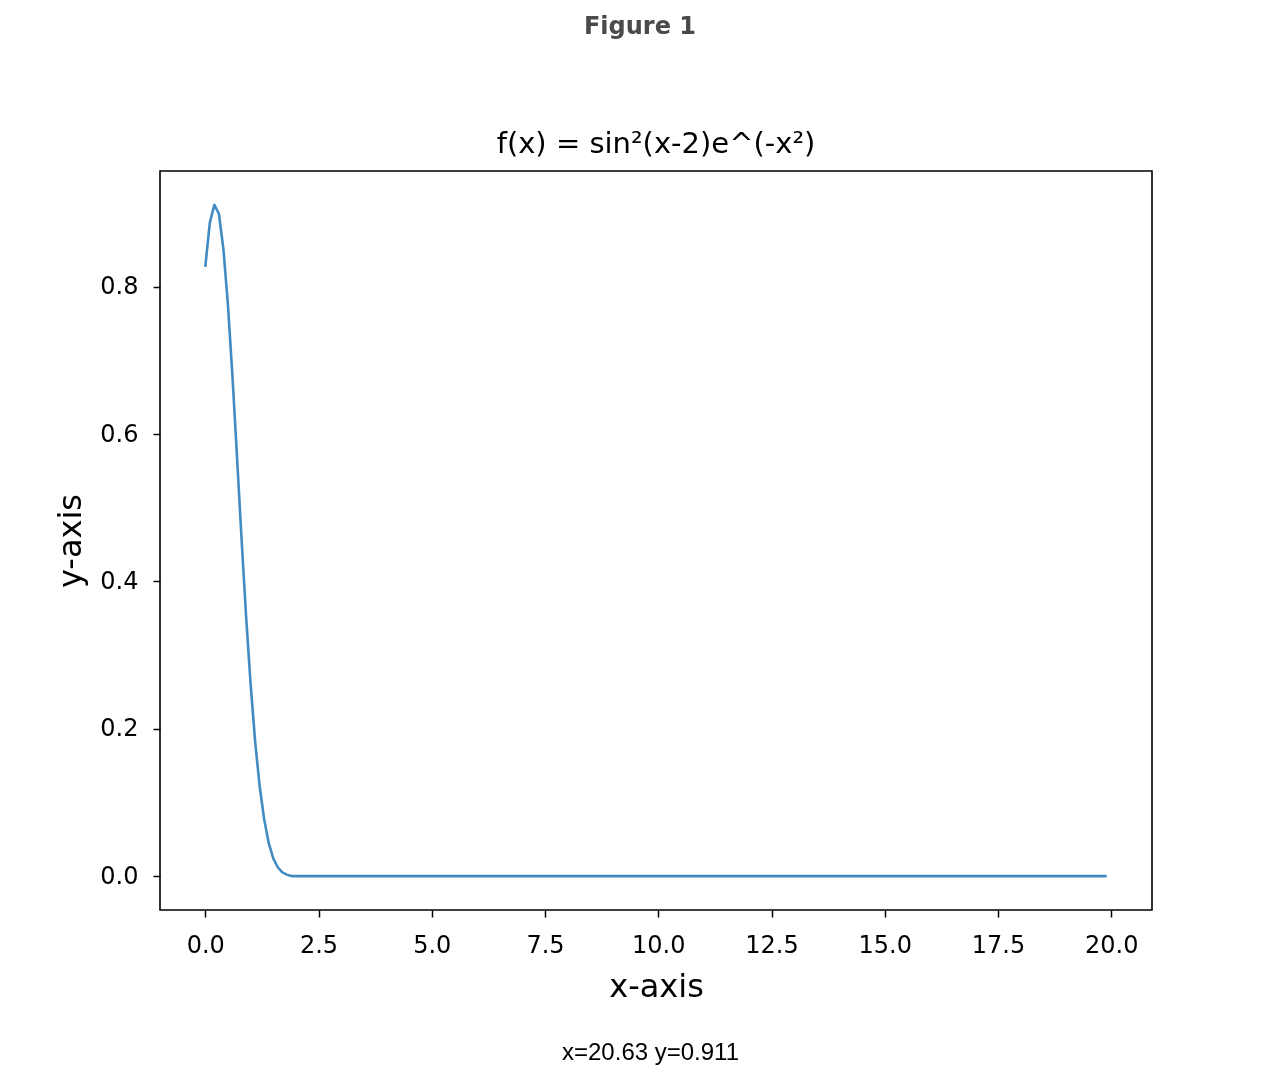 This screenshot has width=1280, height=1088. Describe the element at coordinates (659, 944) in the screenshot. I see `x-tick-label: 10.0` at that location.